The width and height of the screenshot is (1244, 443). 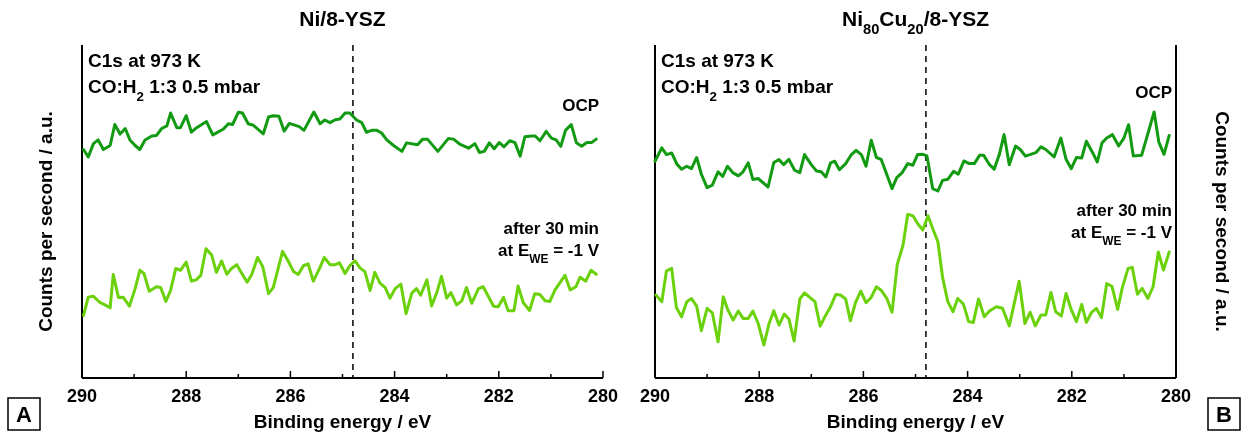 I want to click on chart-title: Ni/8-YSZ, so click(x=342, y=18).